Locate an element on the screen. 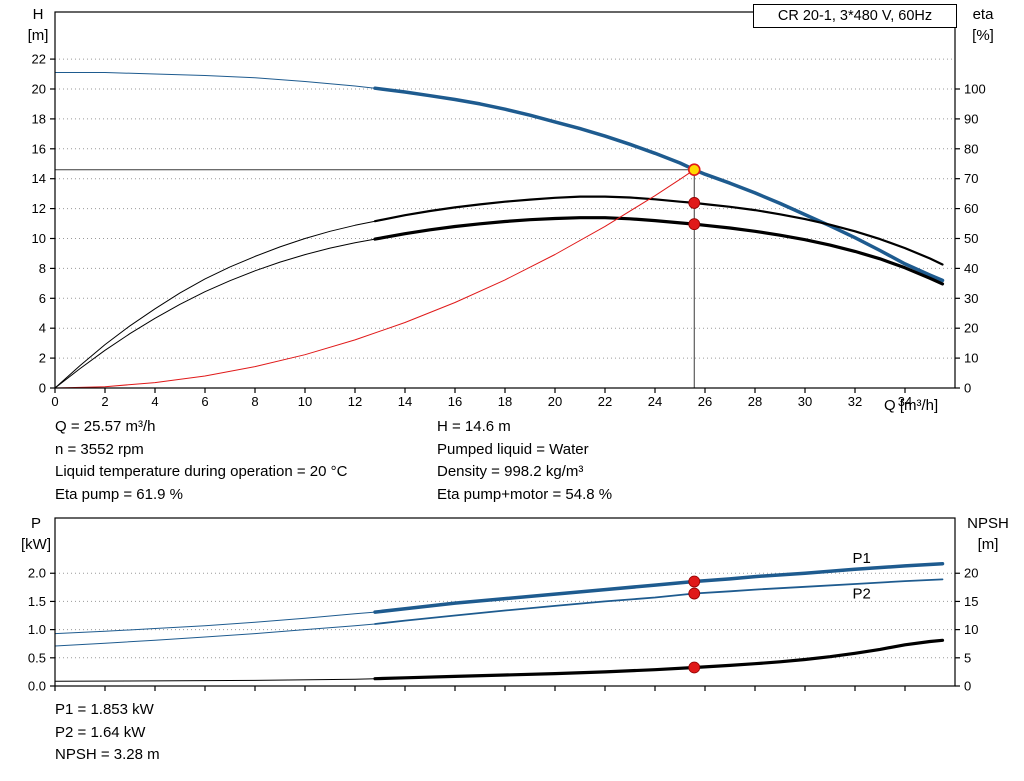  left-axis-tick-label: 0.5 is located at coordinates (37, 657).